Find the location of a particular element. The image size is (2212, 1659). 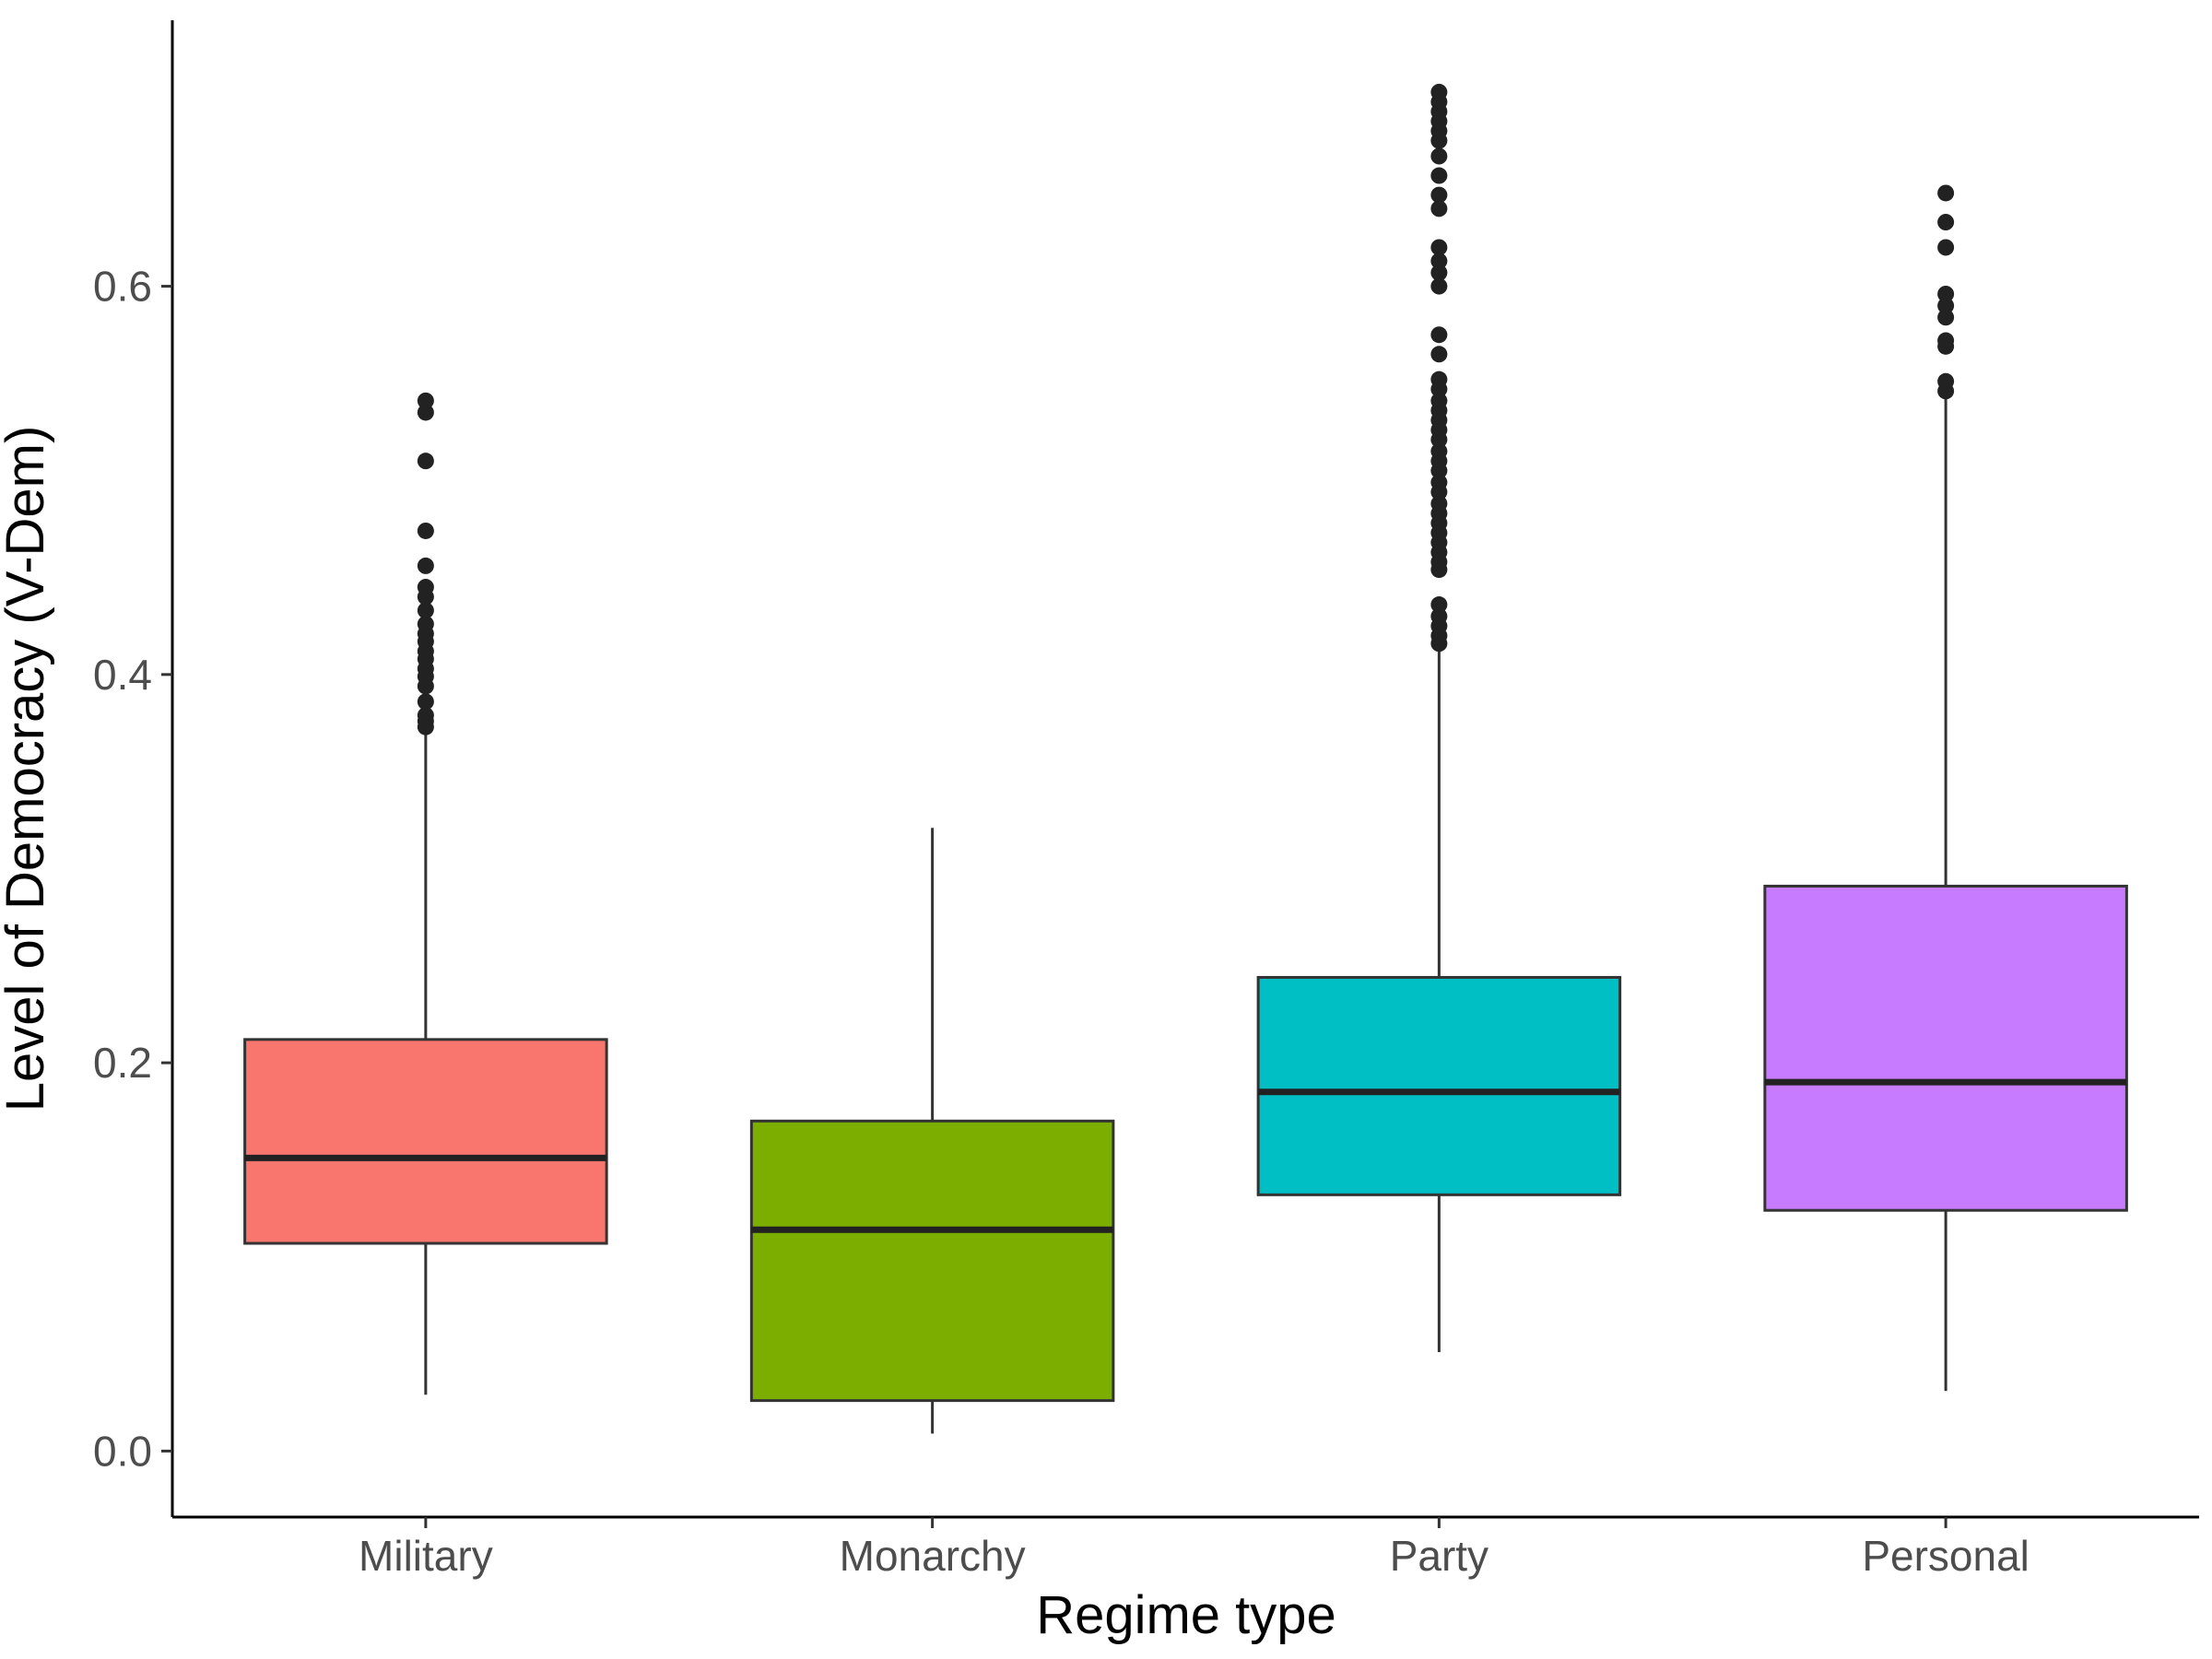

y-axis-title: Level of Democracy (V-Dem) is located at coordinates (27, 769).